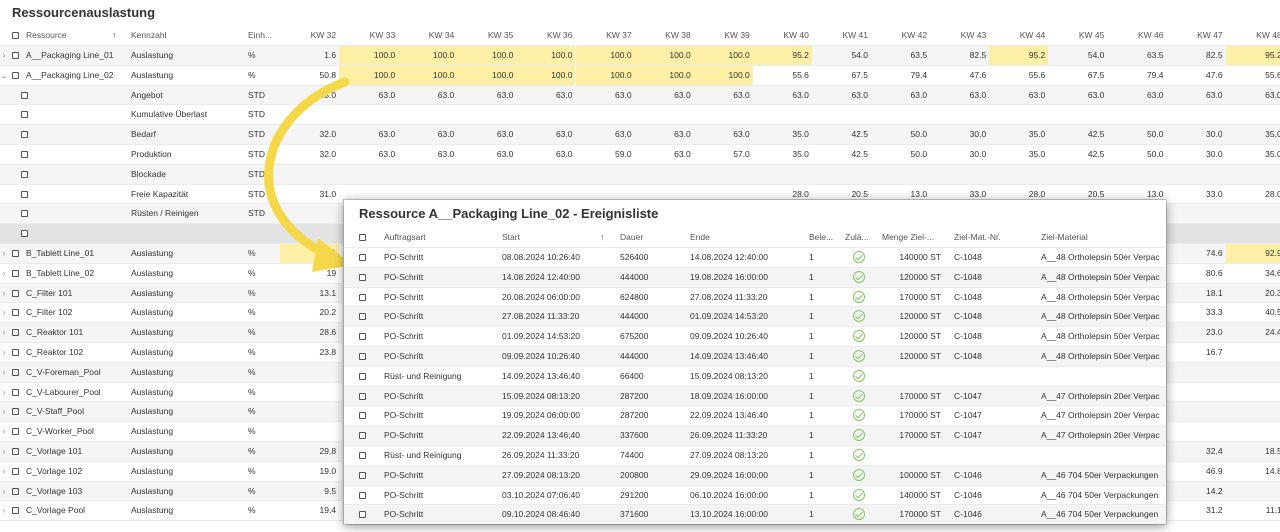 Image resolution: width=1280 pixels, height=532 pixels. What do you see at coordinates (1091, 35) in the screenshot?
I see `column-header-week: KW 45` at bounding box center [1091, 35].